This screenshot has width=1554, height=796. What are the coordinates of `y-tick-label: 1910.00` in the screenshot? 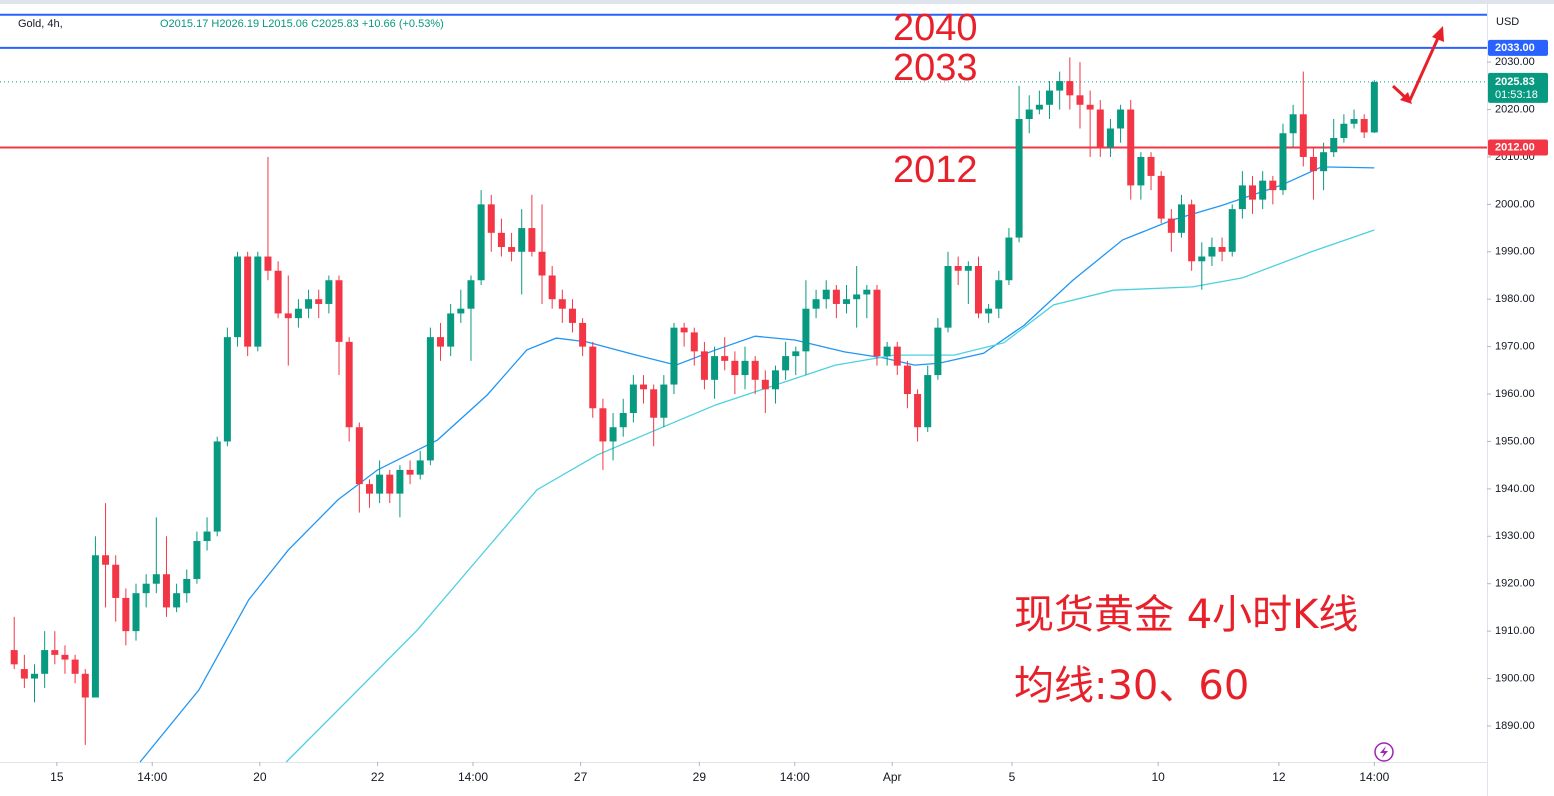 It's located at (1515, 631).